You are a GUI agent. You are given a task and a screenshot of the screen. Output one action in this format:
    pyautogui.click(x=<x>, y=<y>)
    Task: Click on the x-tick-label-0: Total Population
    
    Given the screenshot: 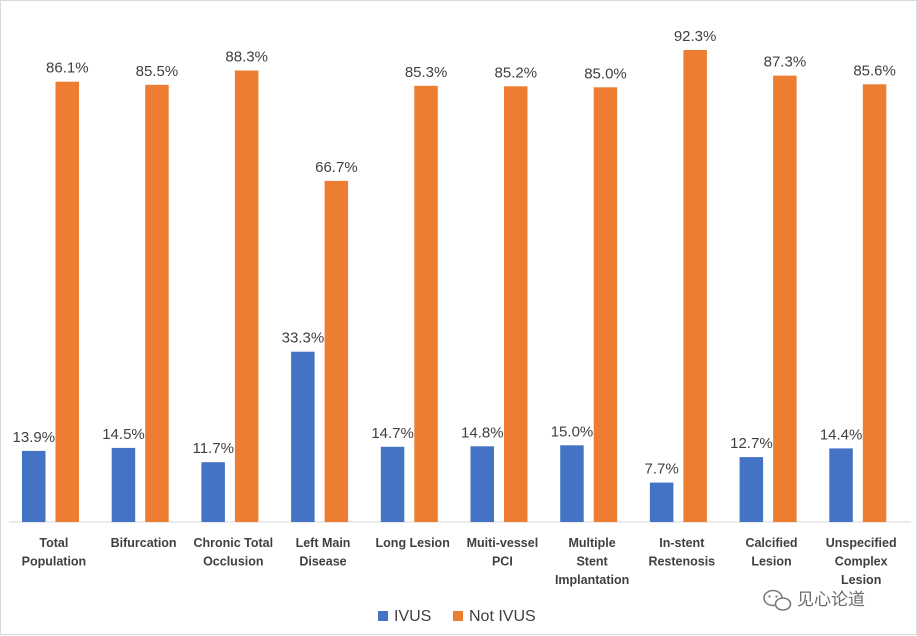 What is the action you would take?
    pyautogui.click(x=54, y=552)
    